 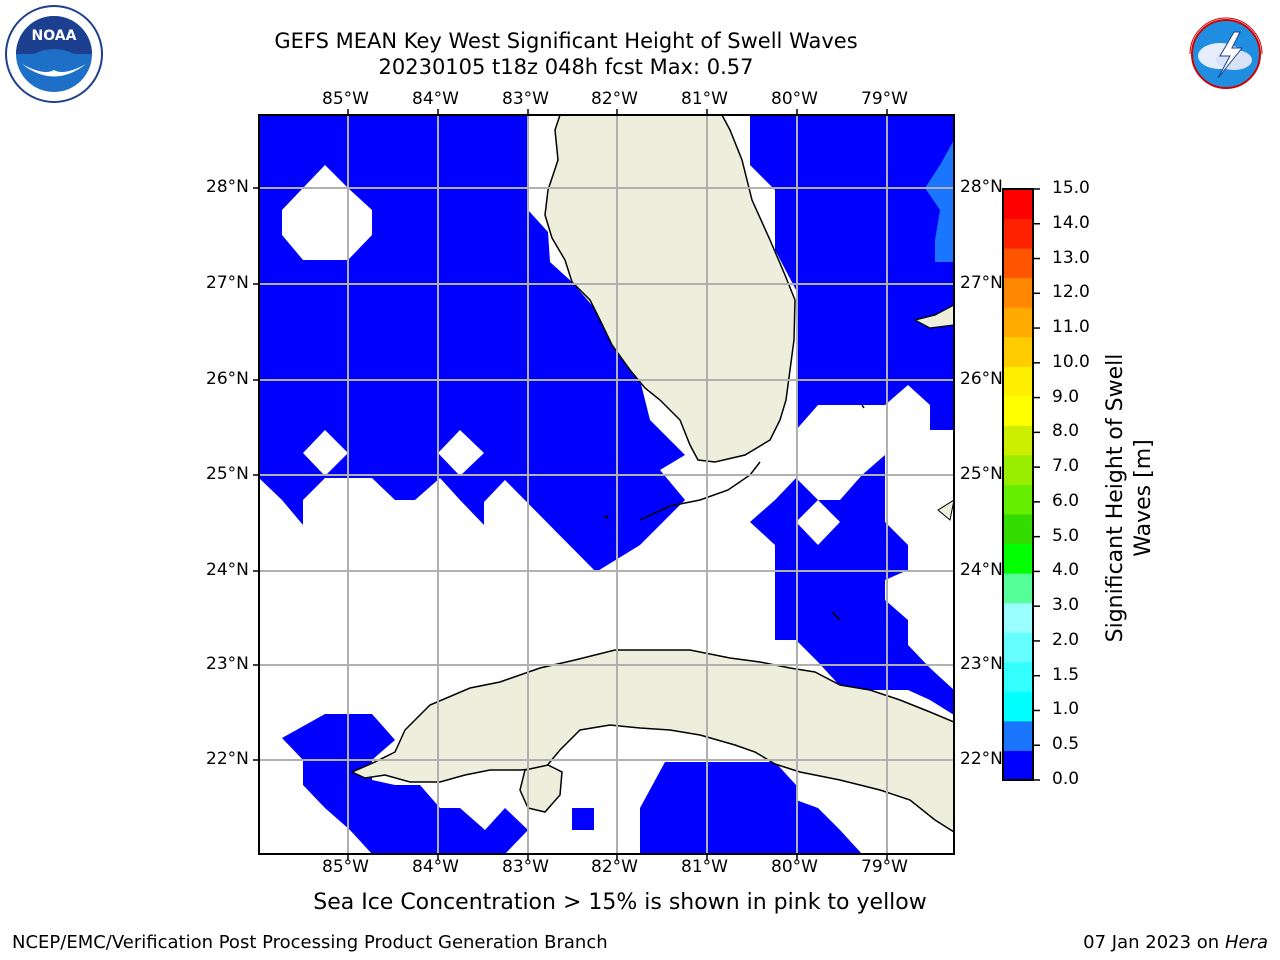 What do you see at coordinates (1071, 361) in the screenshot?
I see `colorbar-tick-label: 10.0` at bounding box center [1071, 361].